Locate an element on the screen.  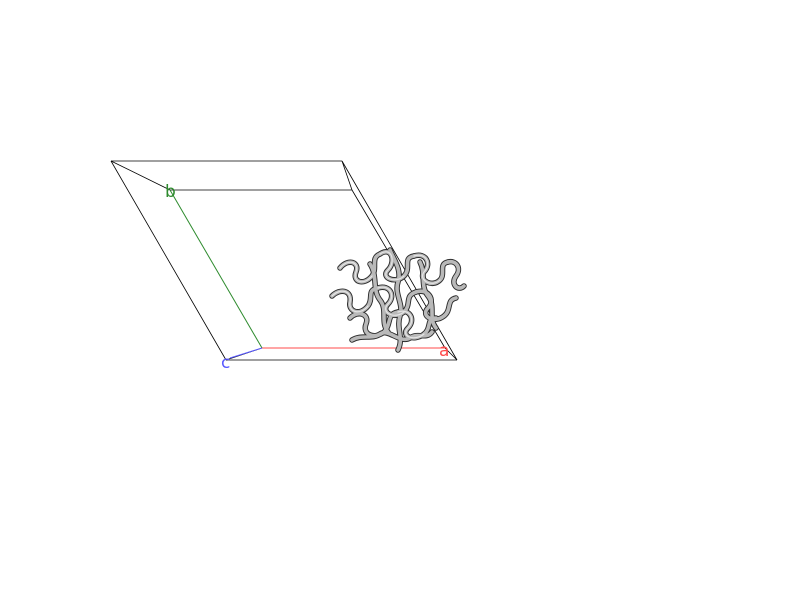
protein-cartoon is located at coordinates (398, 300).